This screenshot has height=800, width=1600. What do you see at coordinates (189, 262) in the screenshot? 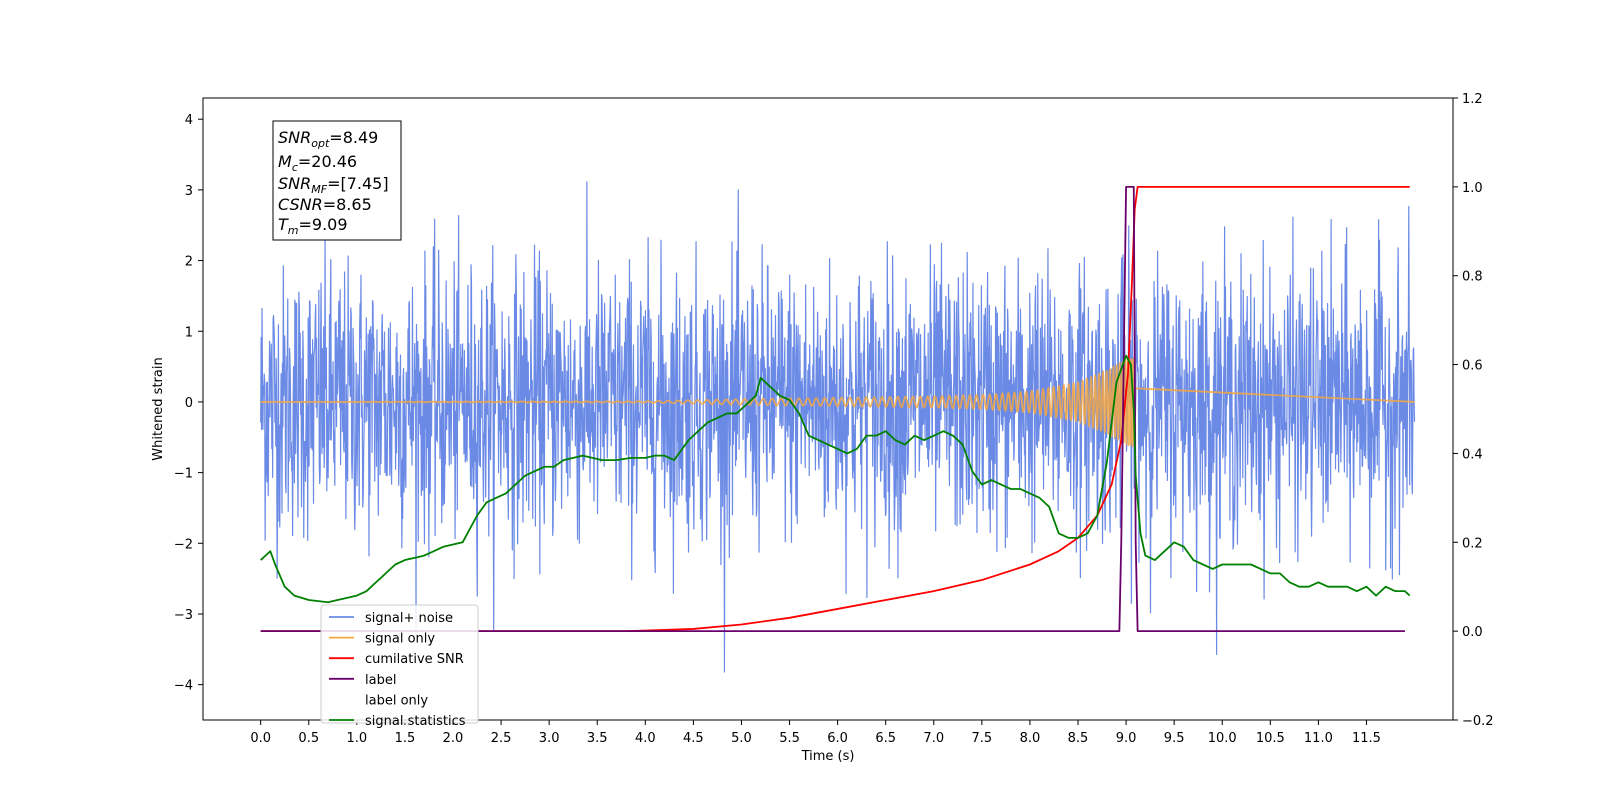
I see `y-tick-label: 2` at bounding box center [189, 262].